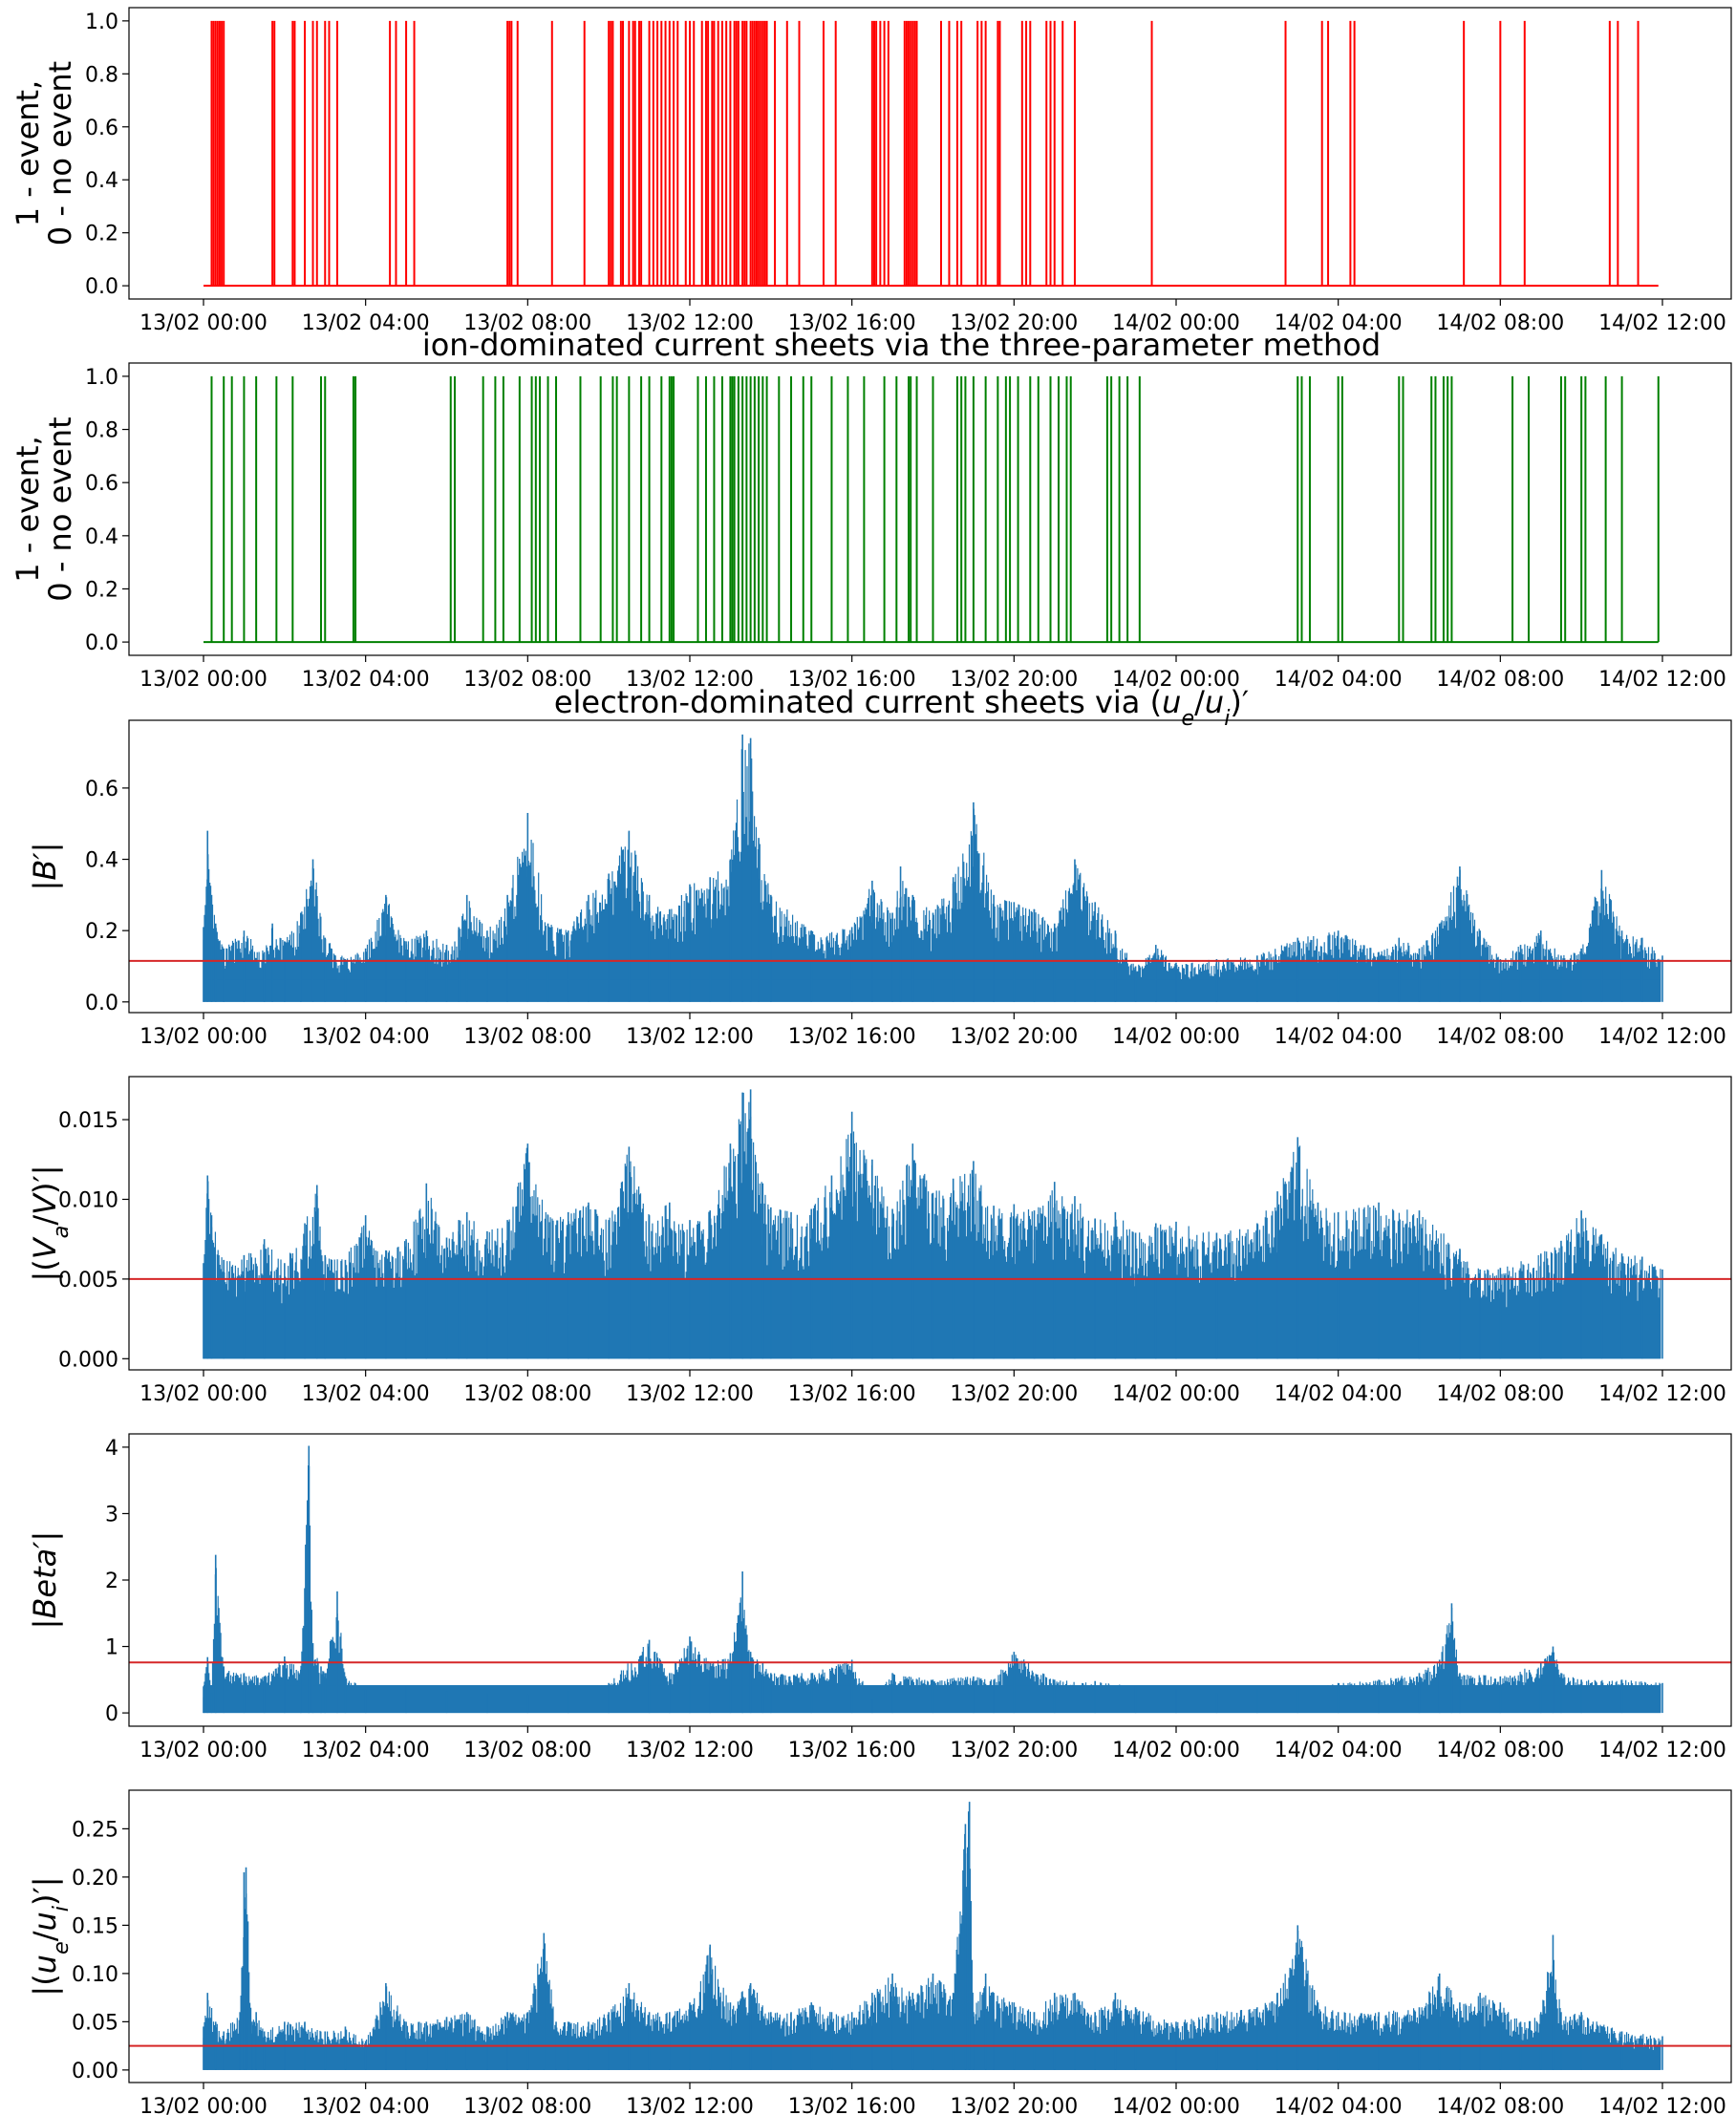 Image resolution: width=1736 pixels, height=2115 pixels. I want to click on y-axis-label-part: i, so click(61, 1908).